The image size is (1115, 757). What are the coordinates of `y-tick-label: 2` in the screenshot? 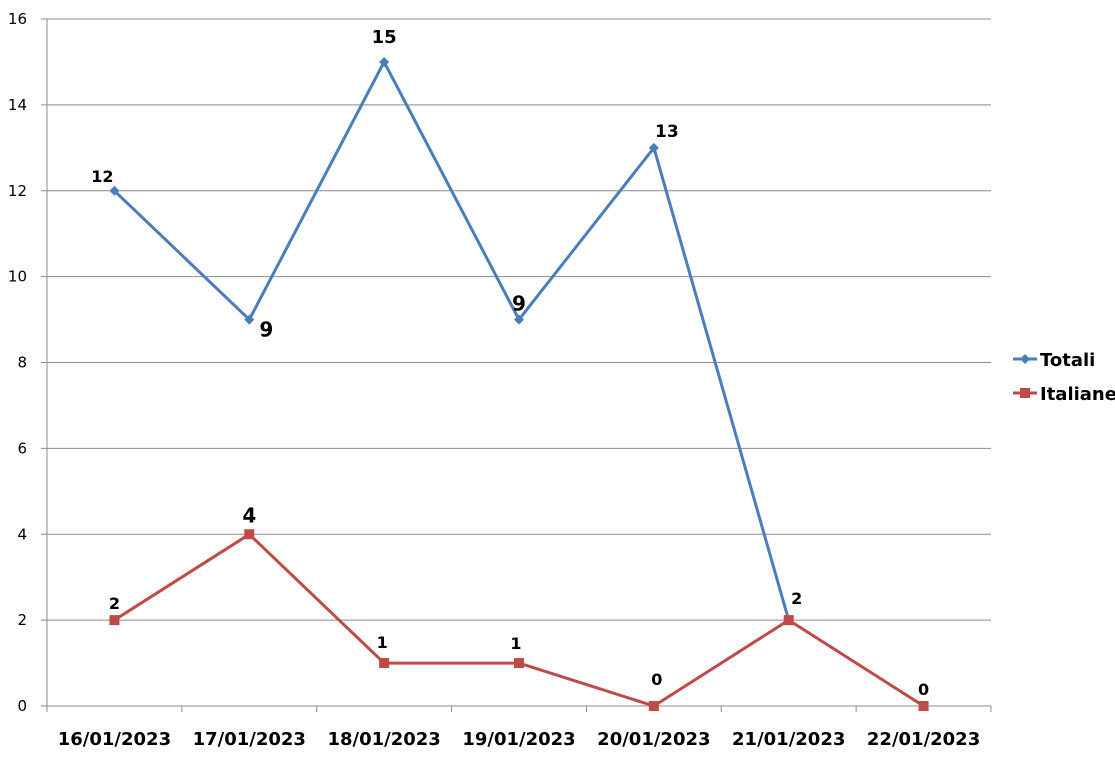 It's located at (22, 620).